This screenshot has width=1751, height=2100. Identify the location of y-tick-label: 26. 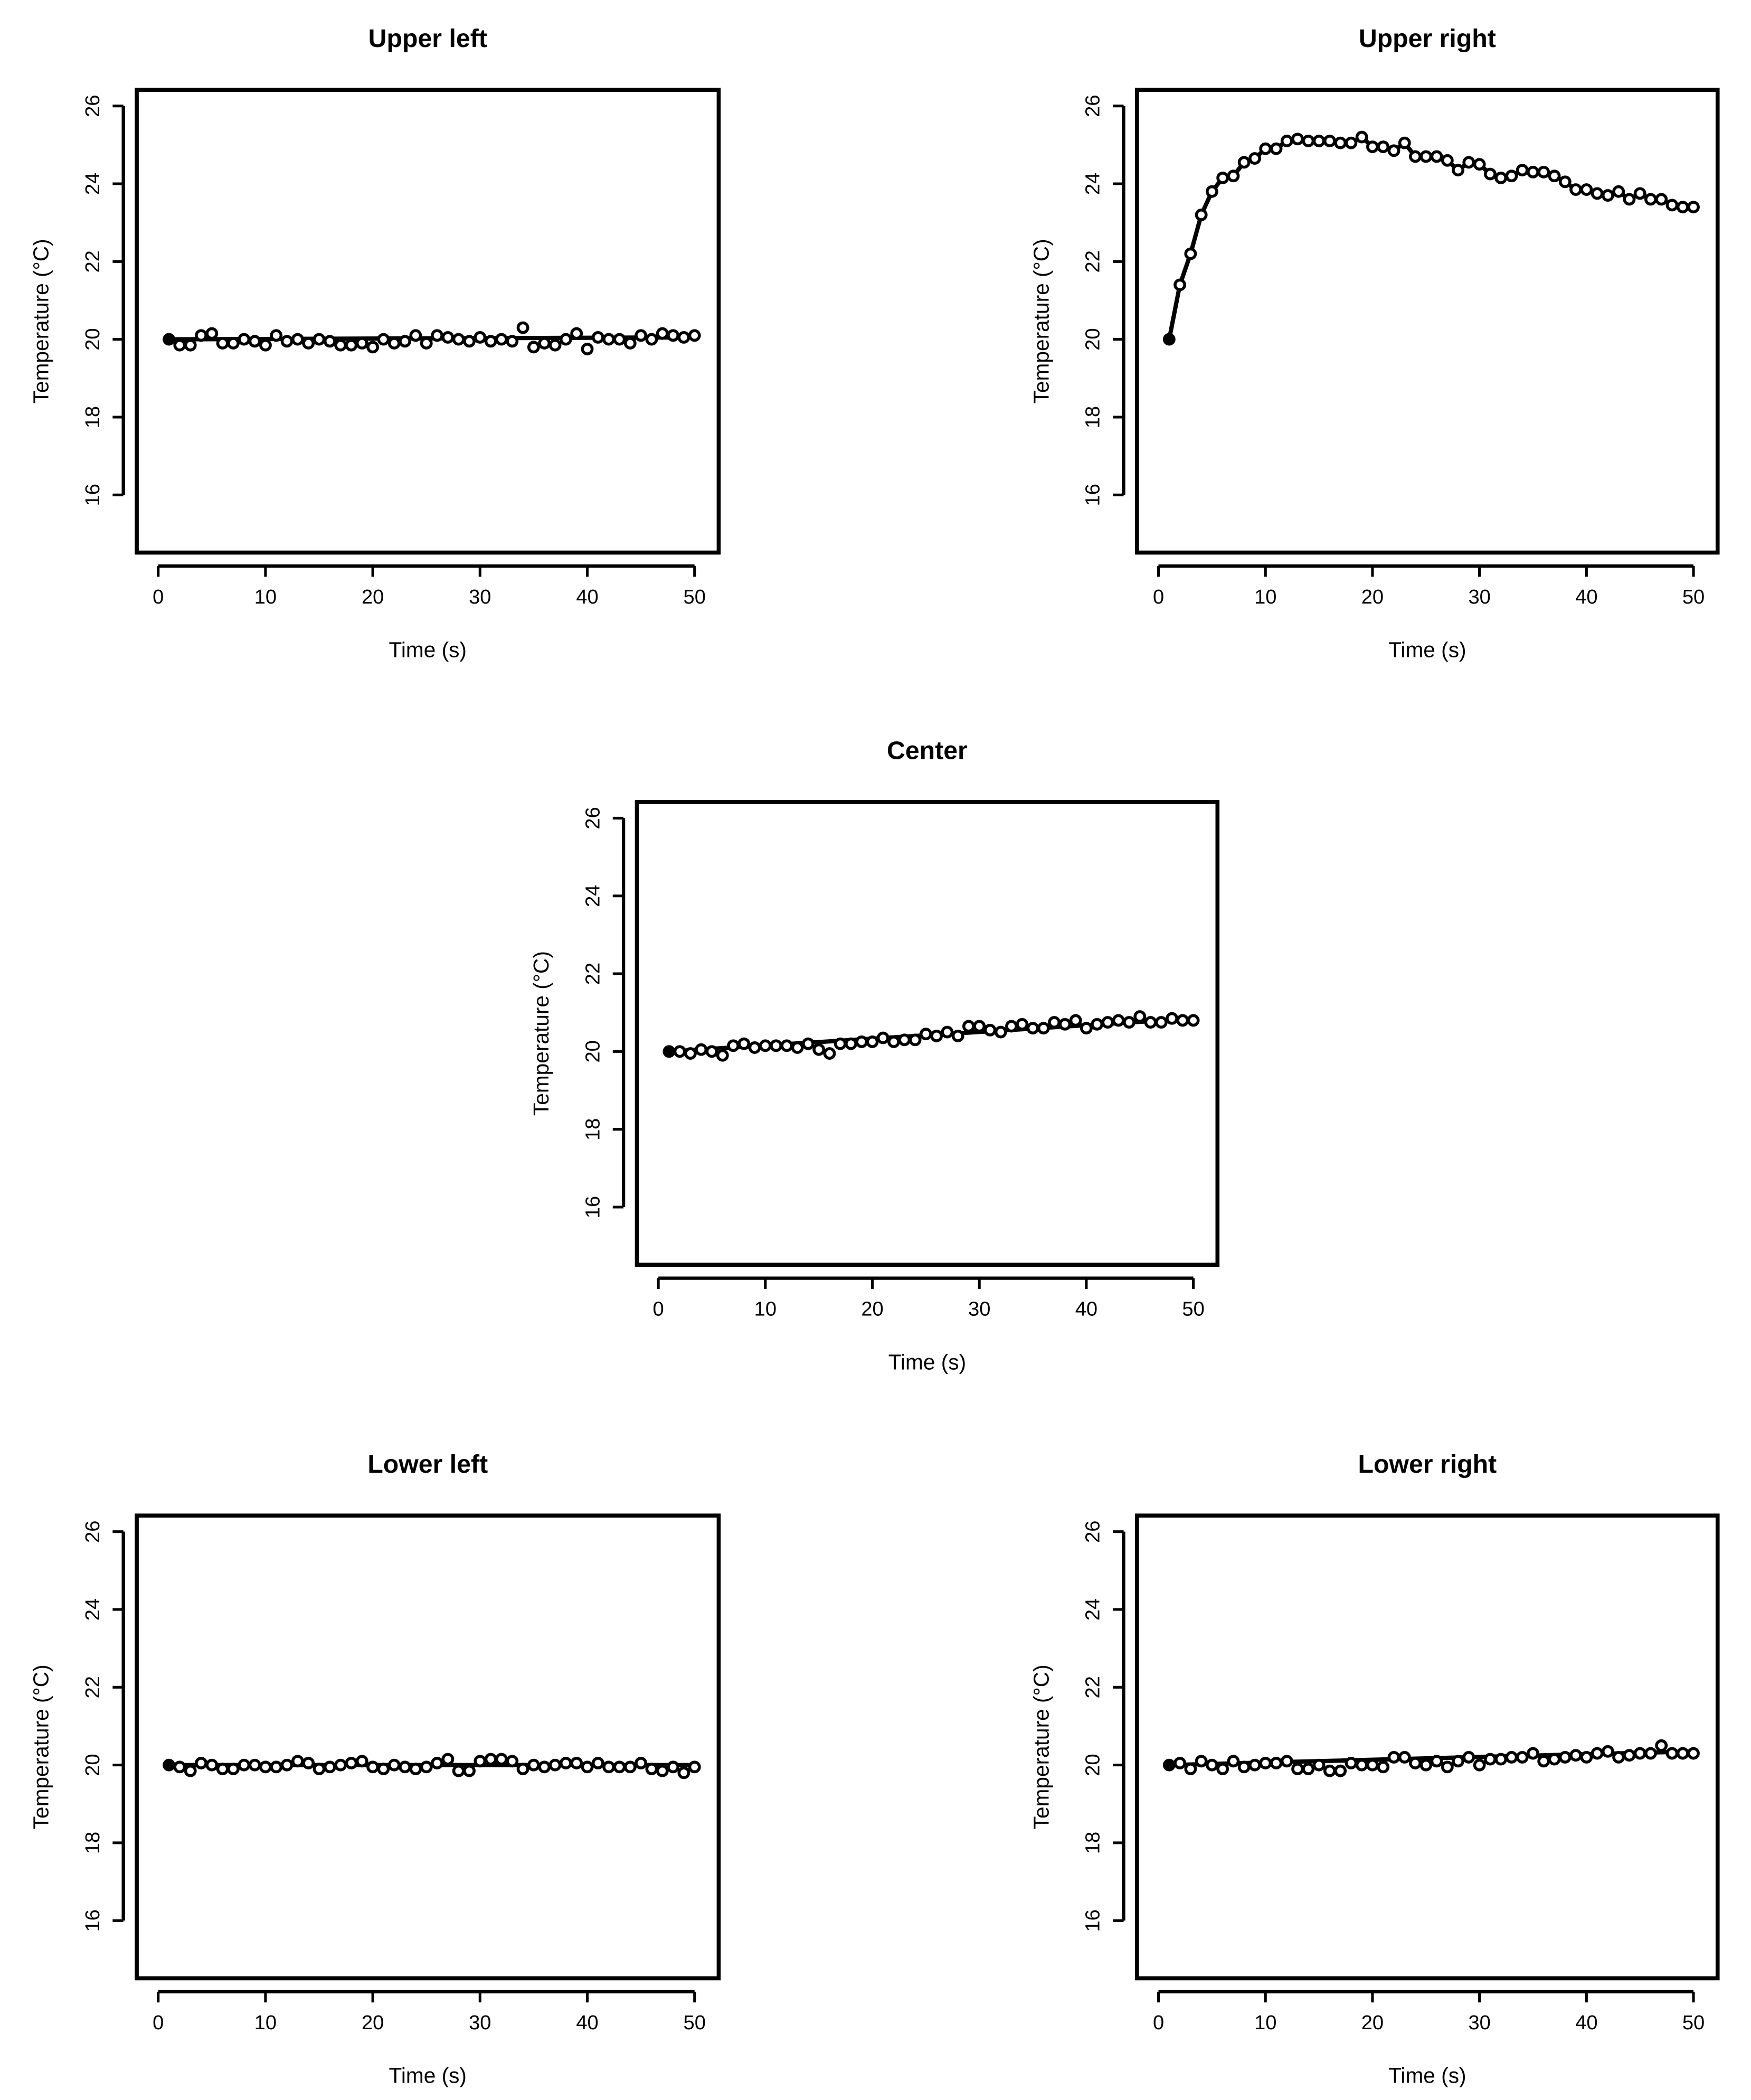
(593, 818).